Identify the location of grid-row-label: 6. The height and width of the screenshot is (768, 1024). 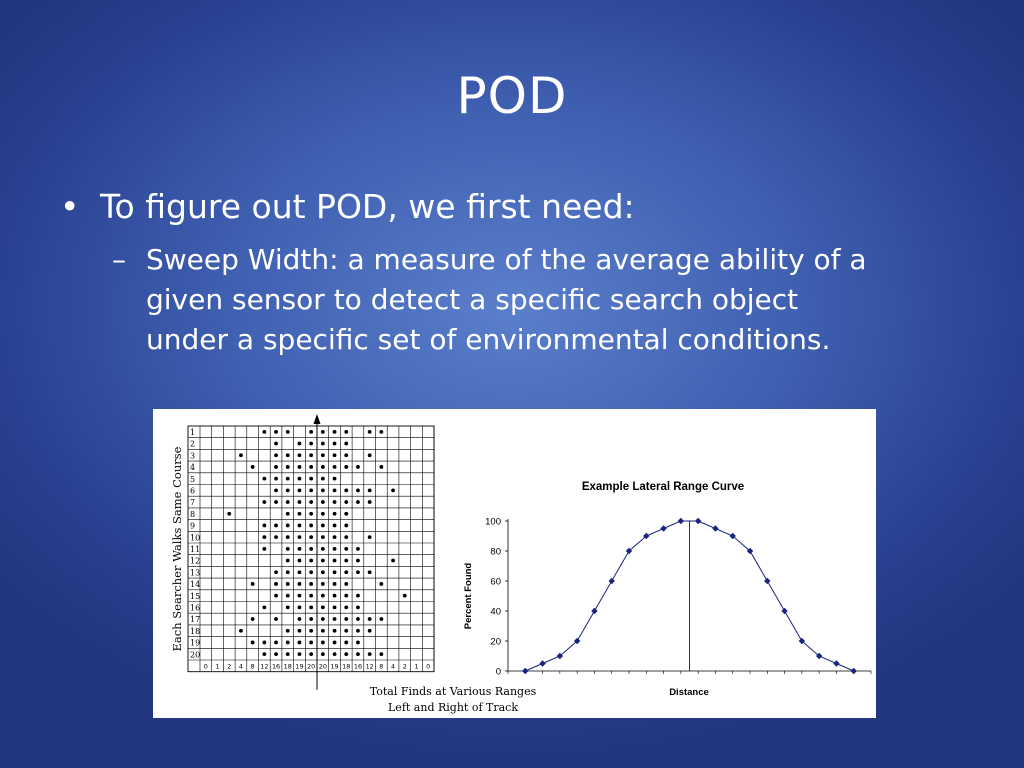
(192, 491).